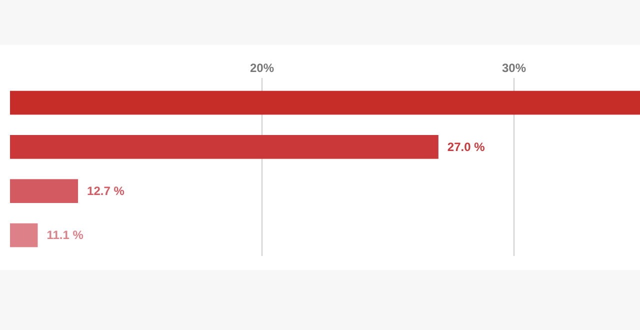  What do you see at coordinates (262, 68) in the screenshot?
I see `x-tick-label: 20%` at bounding box center [262, 68].